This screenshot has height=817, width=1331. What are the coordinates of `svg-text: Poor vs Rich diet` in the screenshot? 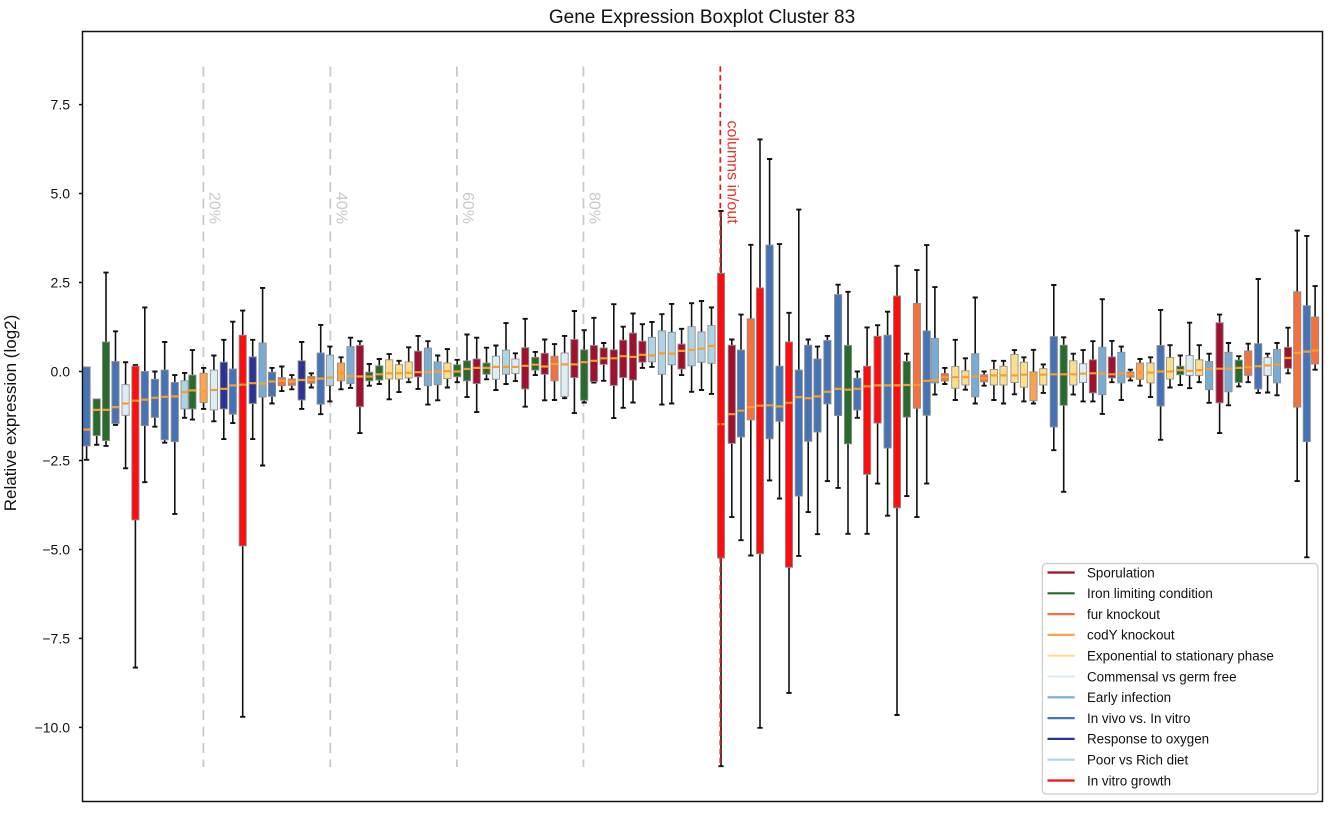 It's located at (1137, 760).